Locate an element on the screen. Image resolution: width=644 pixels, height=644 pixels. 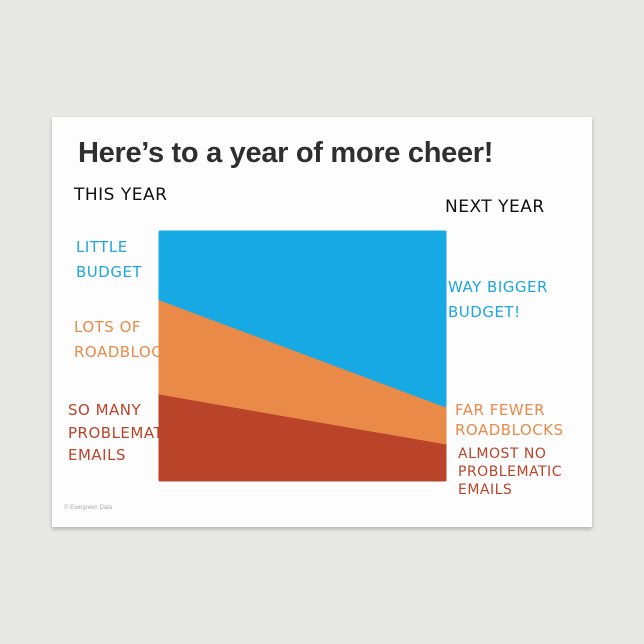
page-title: Here’s to a year of more cheer! is located at coordinates (286, 153).